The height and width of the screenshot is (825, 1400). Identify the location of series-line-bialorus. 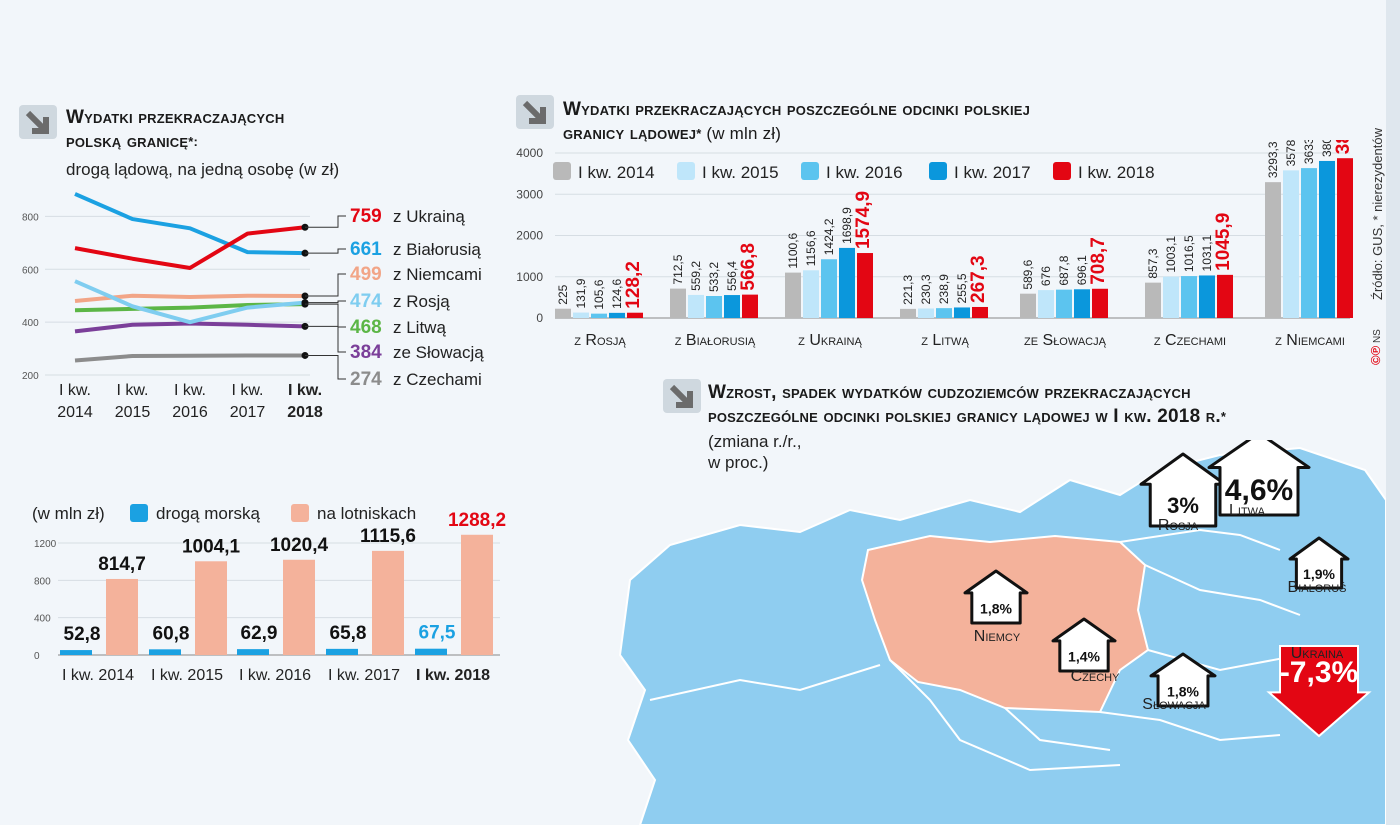
(190, 224).